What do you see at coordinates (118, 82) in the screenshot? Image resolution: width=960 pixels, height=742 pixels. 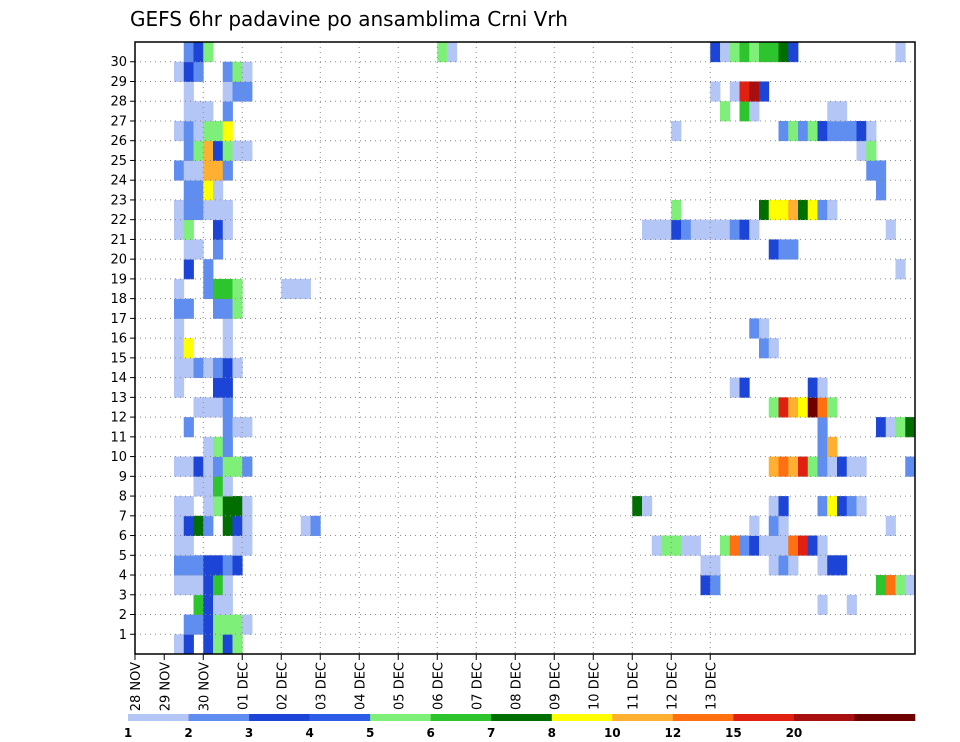 I see `y-tick-label: 29` at bounding box center [118, 82].